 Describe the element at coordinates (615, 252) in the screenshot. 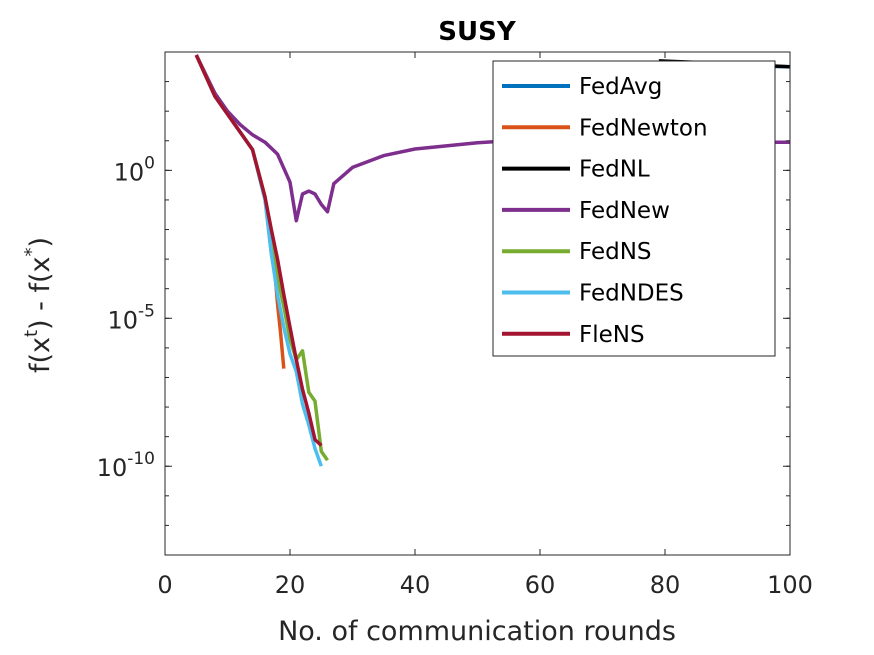

I see `legend-label-fedns: FedNS` at that location.